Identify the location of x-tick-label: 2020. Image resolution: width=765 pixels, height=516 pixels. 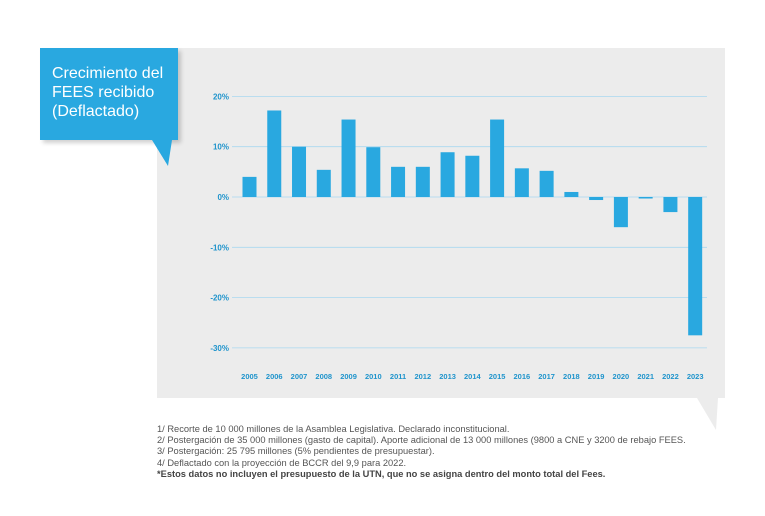
(621, 376).